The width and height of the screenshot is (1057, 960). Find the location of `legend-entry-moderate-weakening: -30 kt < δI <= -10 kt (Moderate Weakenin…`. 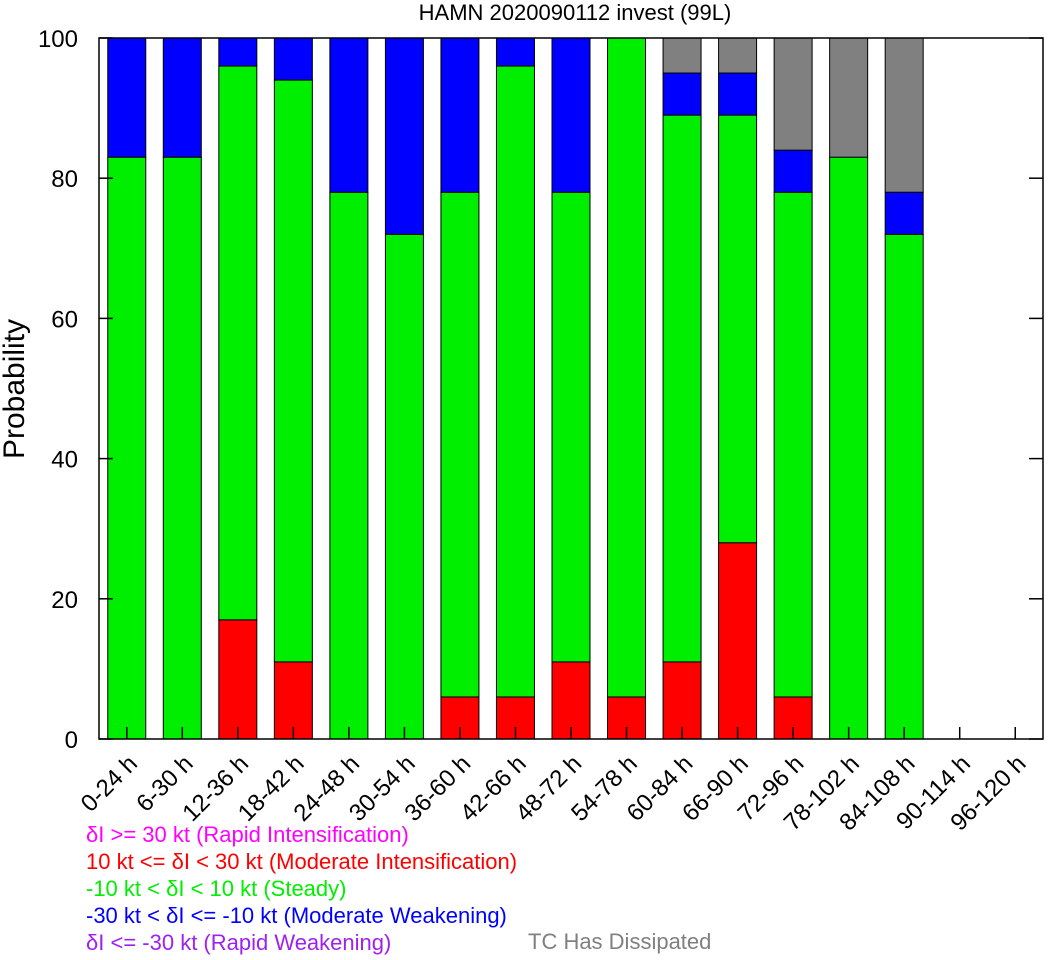

legend-entry-moderate-weakening: -30 kt < δI <= -10 kt (Moderate Weakenin… is located at coordinates (296, 915).